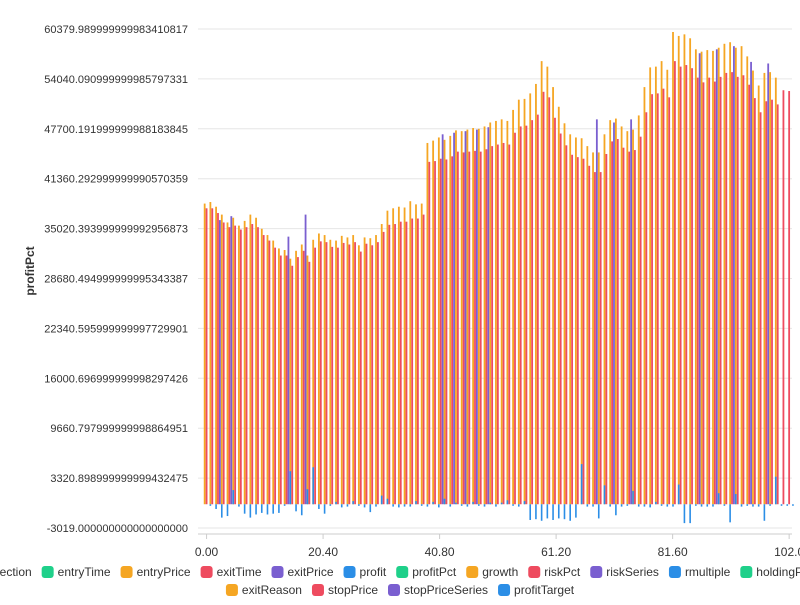 The image size is (800, 605). I want to click on y-tick-label: 41360.292999999990570359, so click(116, 180).